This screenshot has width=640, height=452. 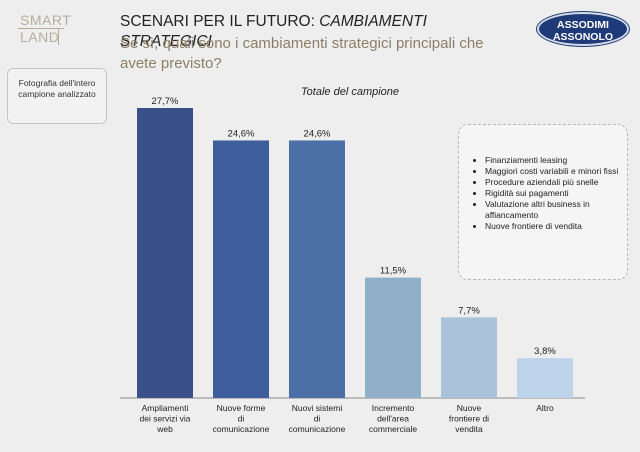 What do you see at coordinates (165, 101) in the screenshot?
I see `data-label: 27,7%` at bounding box center [165, 101].